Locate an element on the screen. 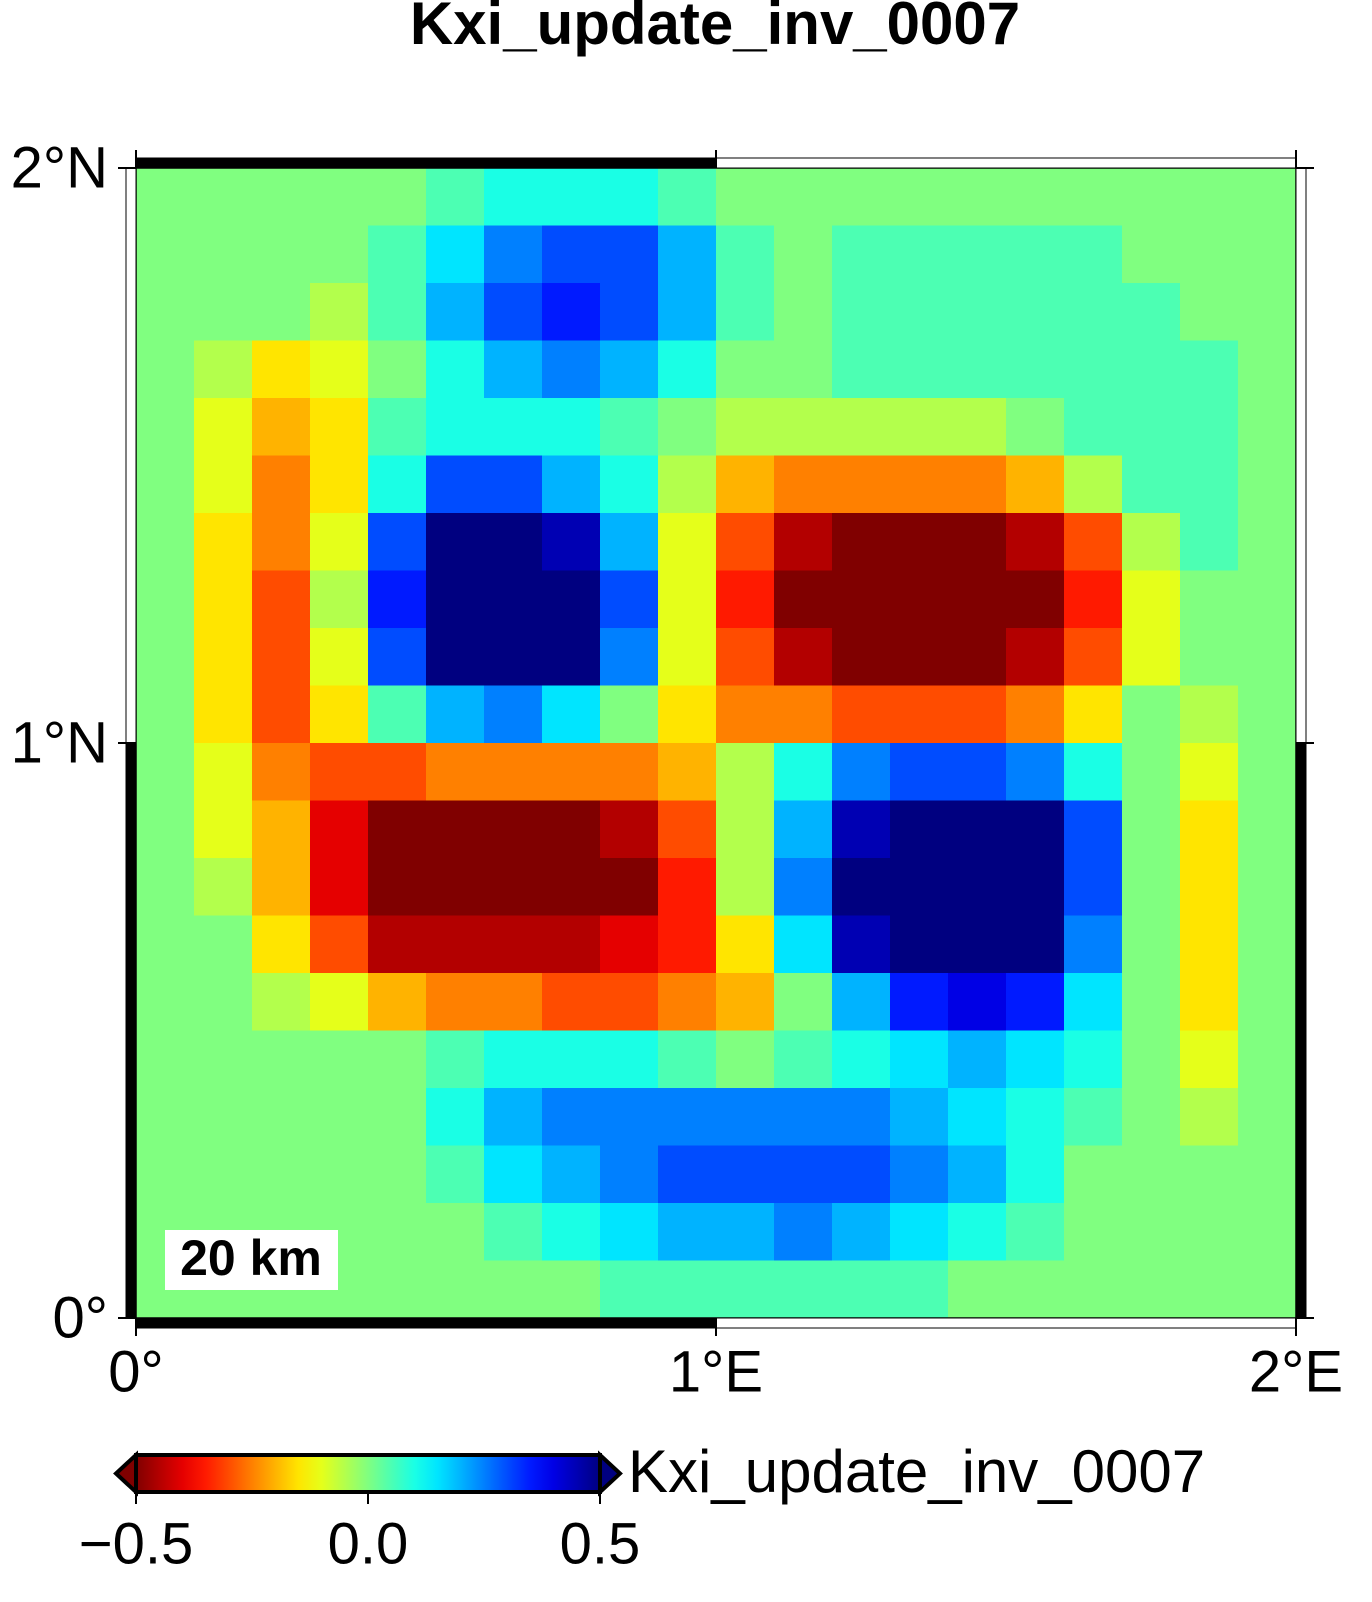 The height and width of the screenshot is (1602, 1372). scale-bar-label: 20 km is located at coordinates (251, 1258).